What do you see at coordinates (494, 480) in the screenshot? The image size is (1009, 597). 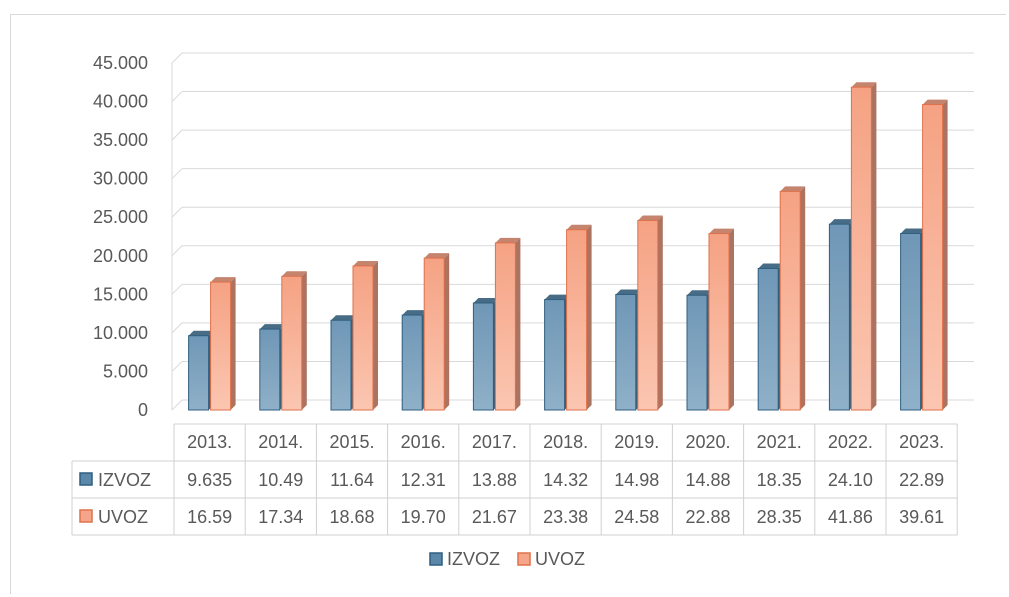 I see `data-label: 13.88` at bounding box center [494, 480].